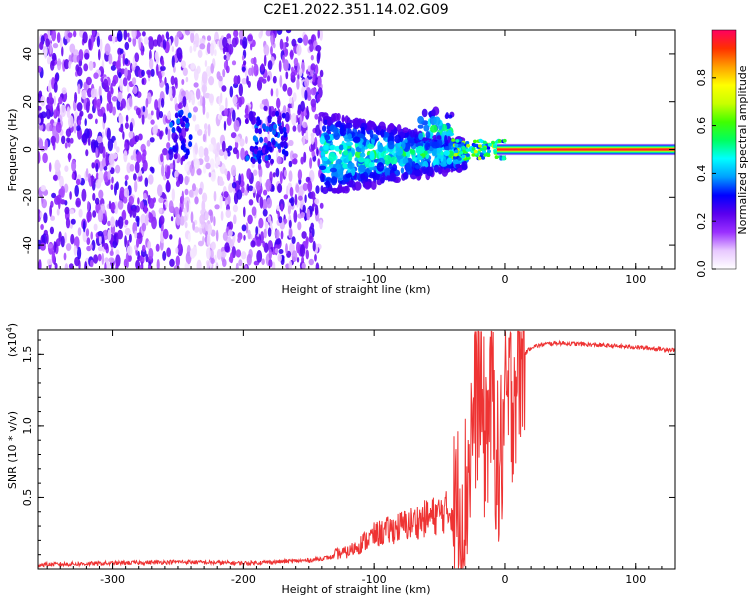 The image size is (750, 600). I want to click on y-tick-label: -20, so click(27, 197).